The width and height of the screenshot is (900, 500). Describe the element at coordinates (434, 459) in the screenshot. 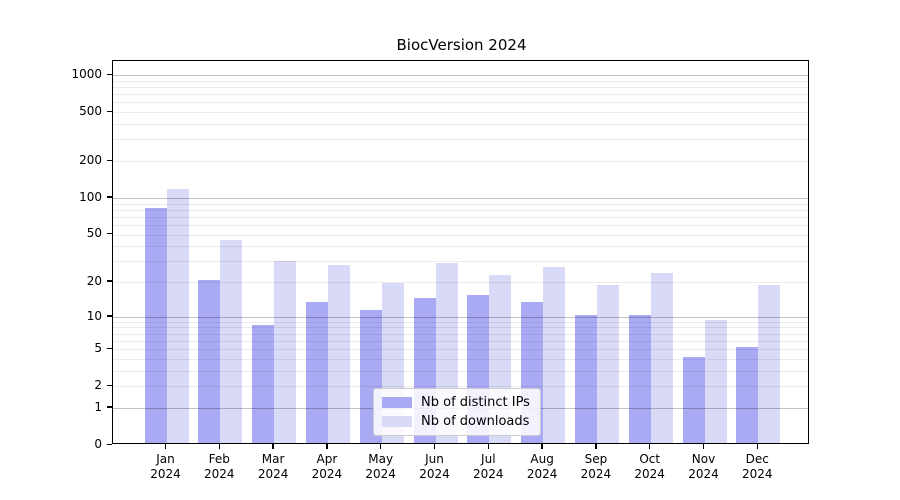

I see `x-tick-label-line: Jun` at that location.